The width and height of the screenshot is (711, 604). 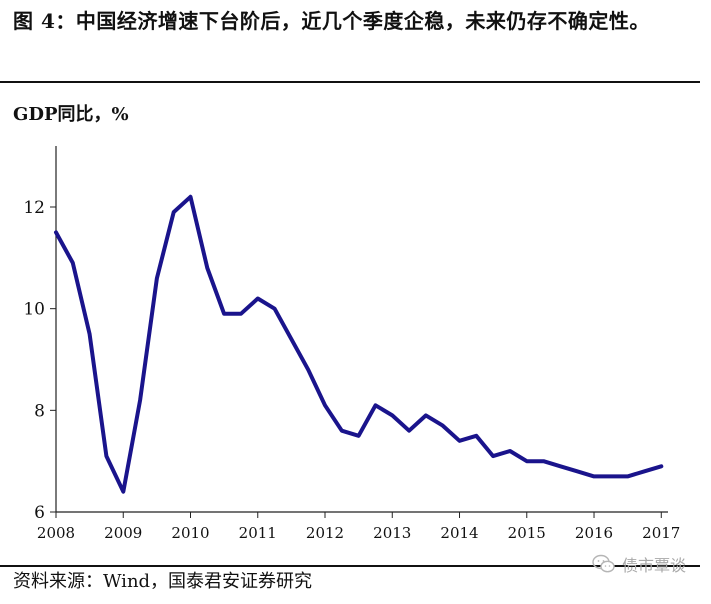 What do you see at coordinates (39, 411) in the screenshot?
I see `y-tick-label: 8` at bounding box center [39, 411].